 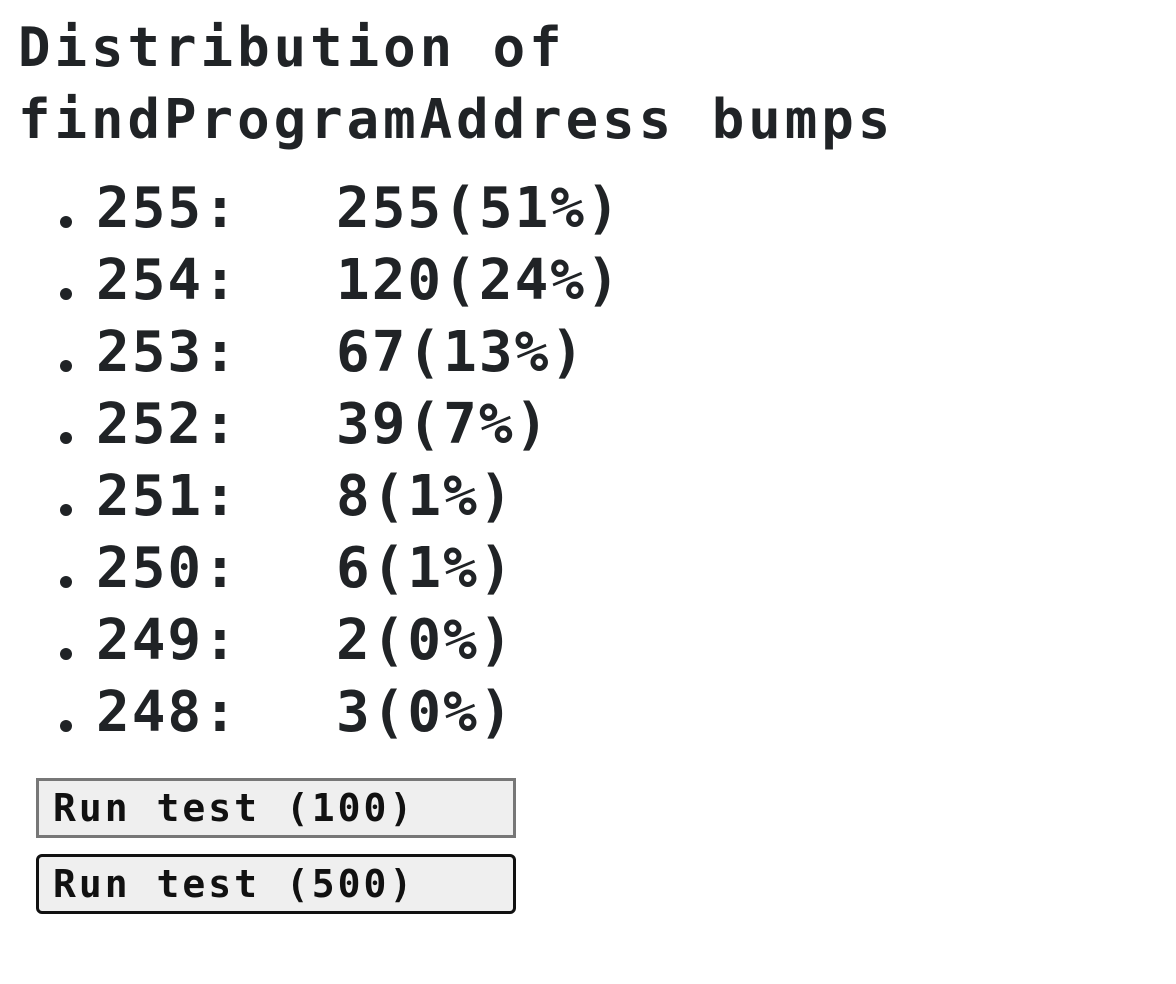 I want to click on bump-value: 254:, so click(x=167, y=280).